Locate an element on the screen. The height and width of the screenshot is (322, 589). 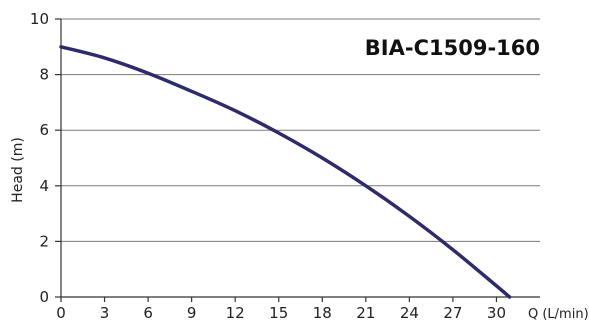
y-tick-label-6: 6 is located at coordinates (44, 130).